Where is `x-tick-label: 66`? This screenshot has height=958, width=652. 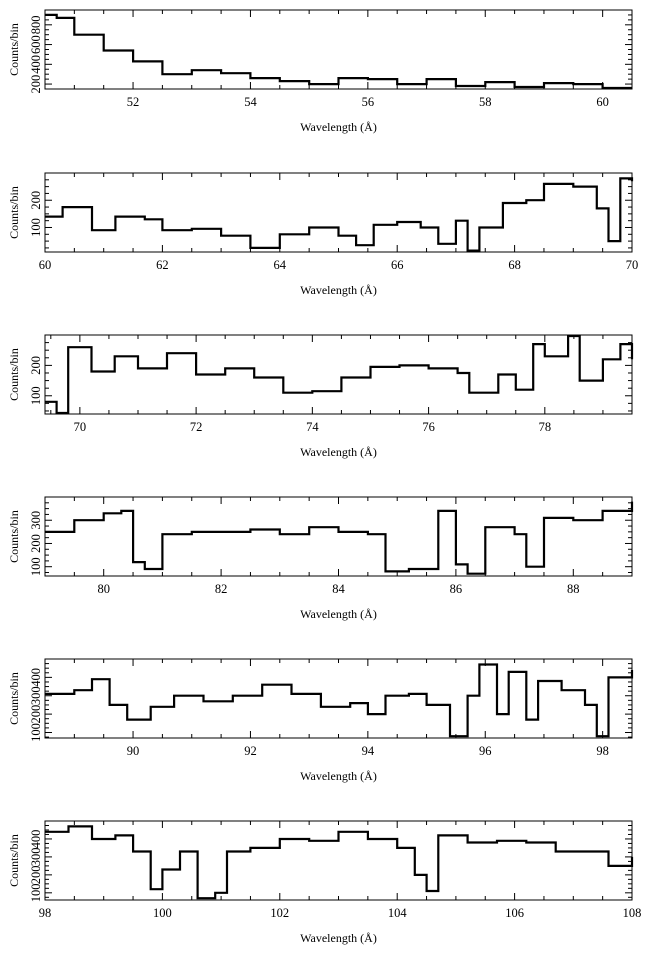 x-tick-label: 66 is located at coordinates (397, 265).